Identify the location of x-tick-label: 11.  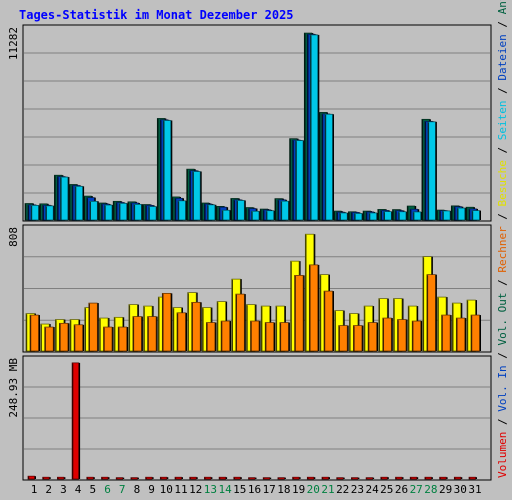
(180, 489).